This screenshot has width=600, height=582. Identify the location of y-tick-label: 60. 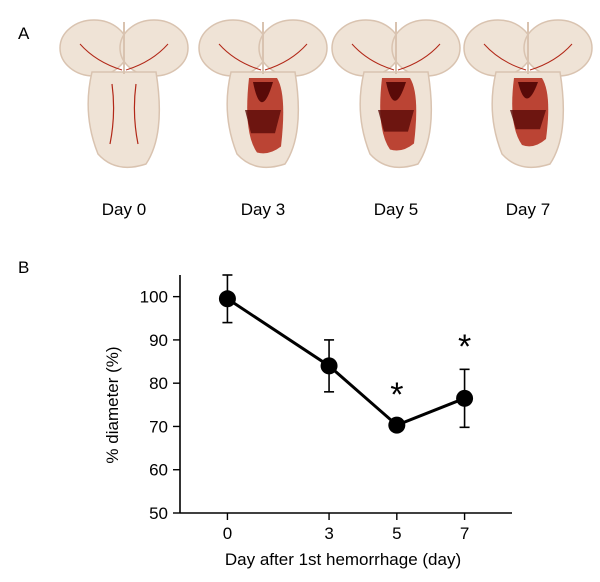
(158, 470).